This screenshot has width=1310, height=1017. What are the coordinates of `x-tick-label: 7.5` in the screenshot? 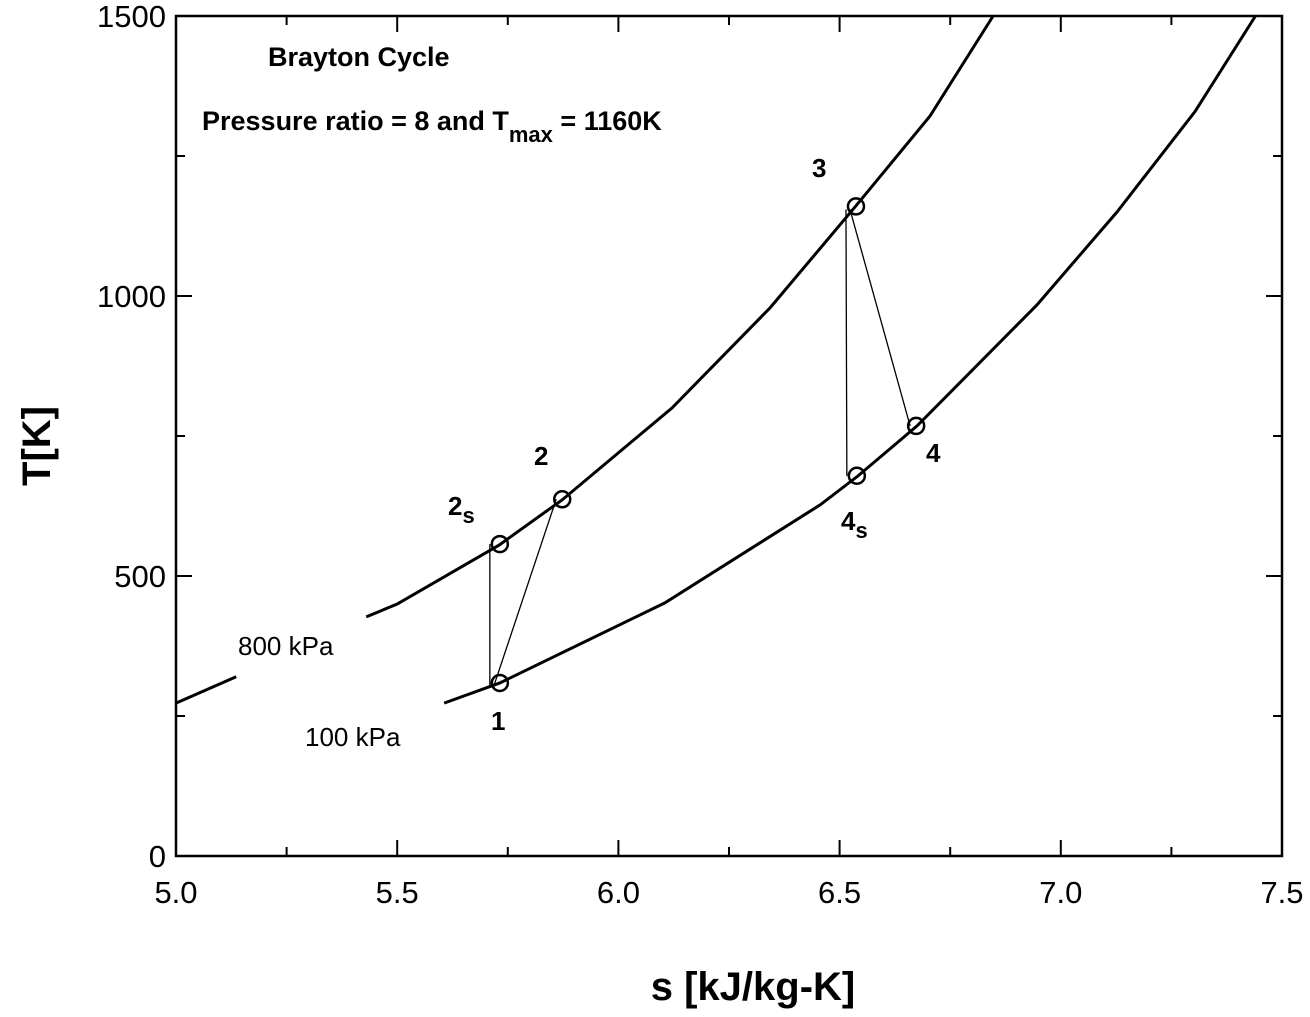 It's located at (1281, 892).